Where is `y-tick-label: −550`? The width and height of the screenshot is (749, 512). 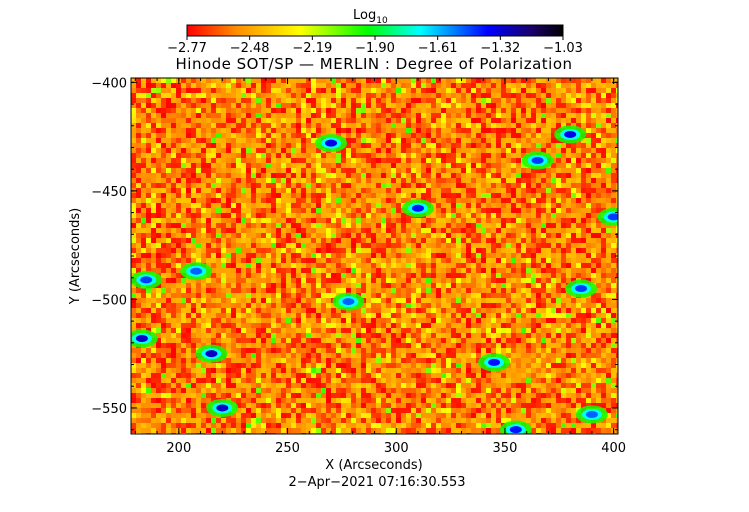
y-tick-label: −550 is located at coordinates (109, 409).